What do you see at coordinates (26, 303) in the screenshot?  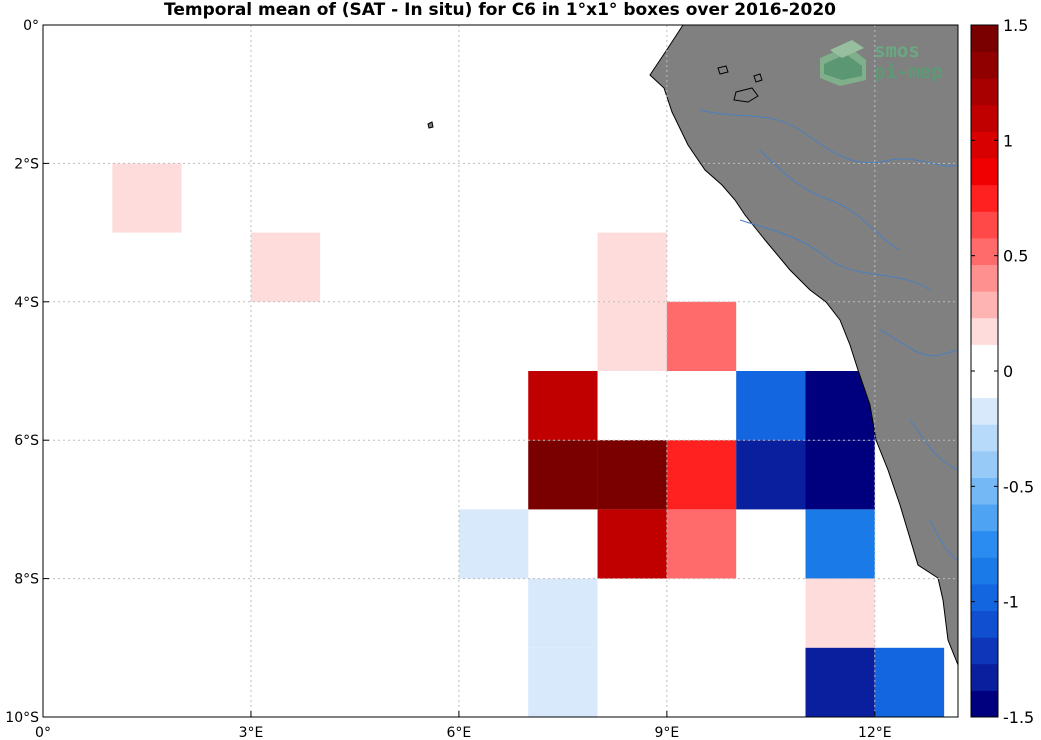 I see `y-tick-label: 4°S` at bounding box center [26, 303].